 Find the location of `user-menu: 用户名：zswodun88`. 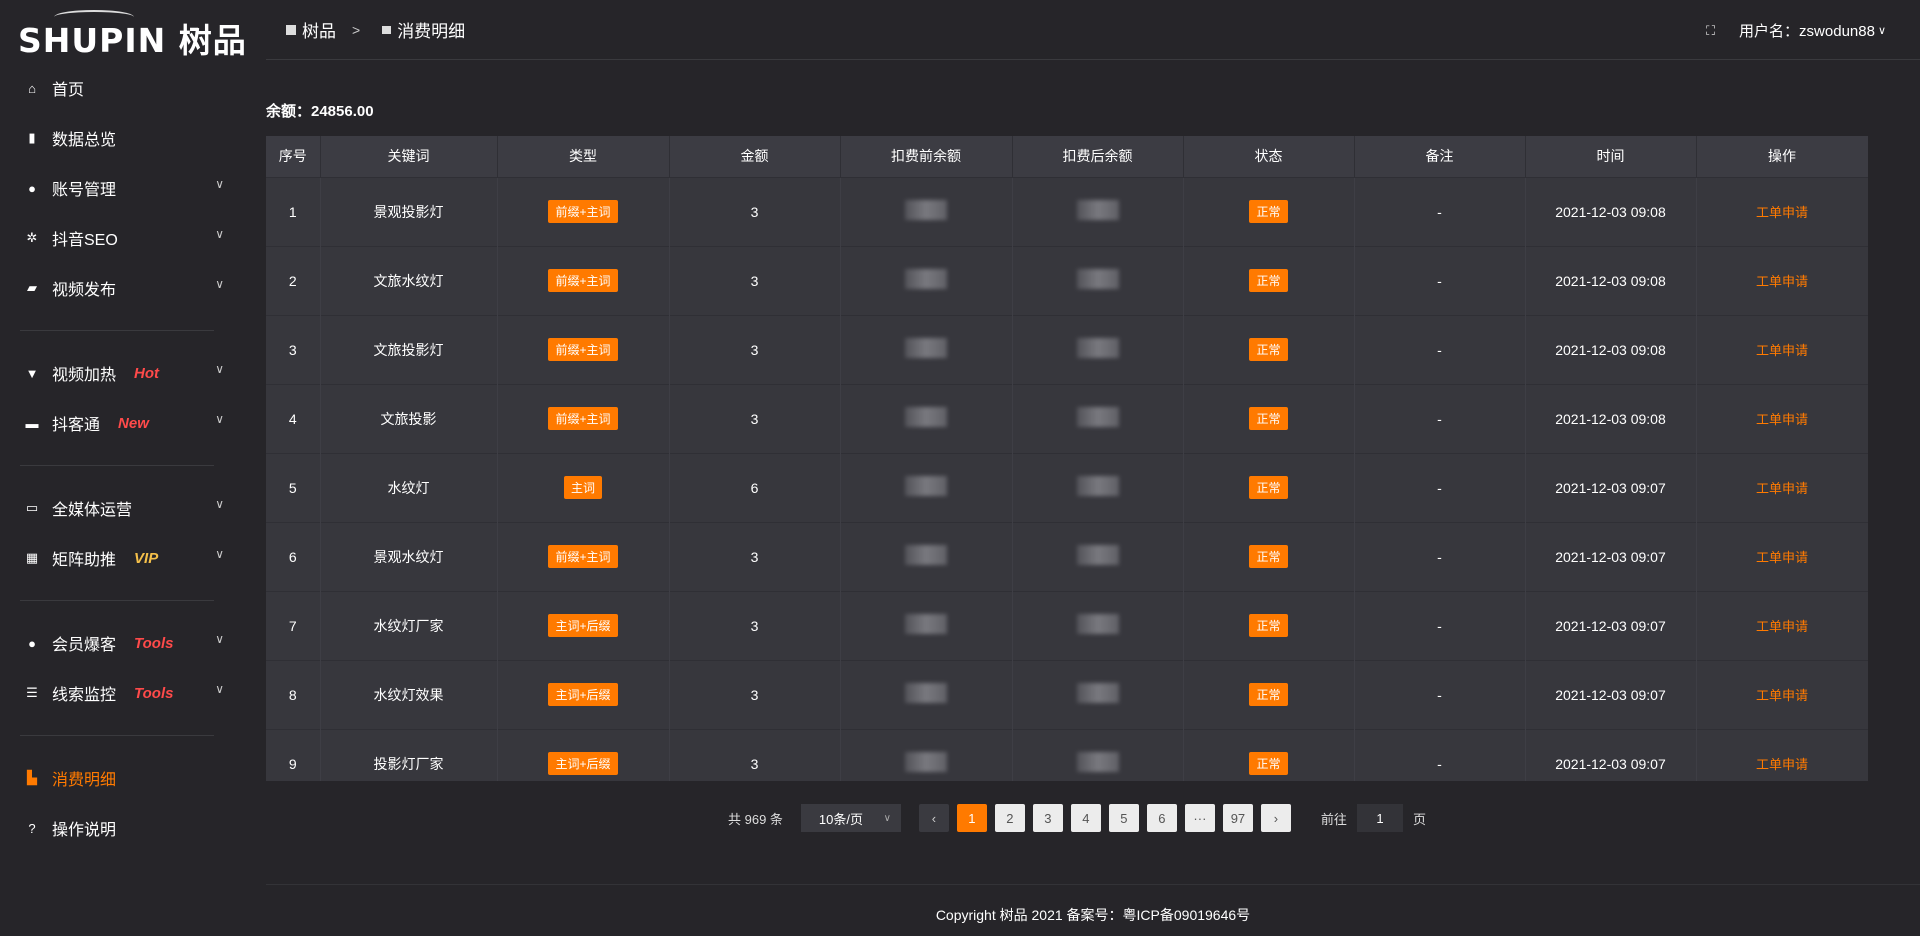

user-menu: 用户名：zswodun88 is located at coordinates (1807, 31).